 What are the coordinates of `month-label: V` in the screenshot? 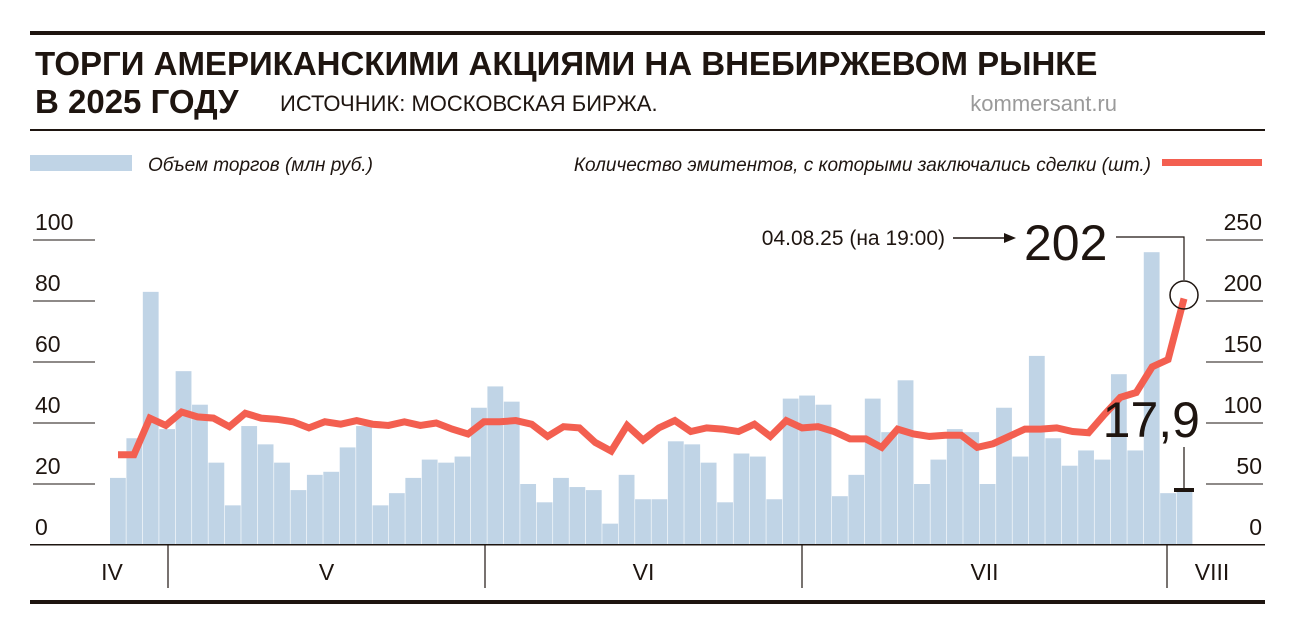 It's located at (327, 572).